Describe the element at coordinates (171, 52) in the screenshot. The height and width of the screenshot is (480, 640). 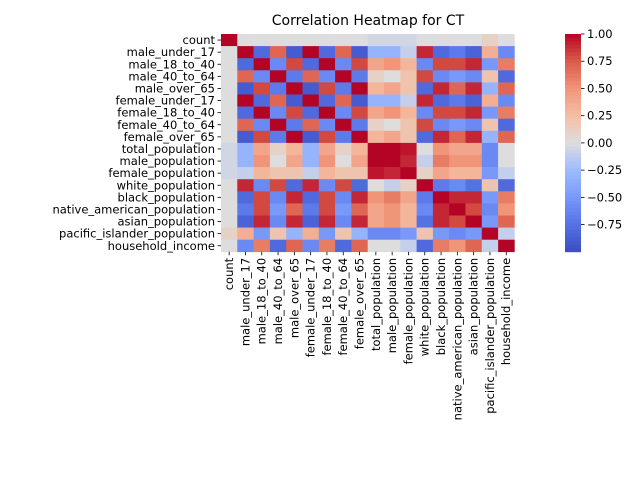
I see `y-tick-label: male_under_17` at that location.